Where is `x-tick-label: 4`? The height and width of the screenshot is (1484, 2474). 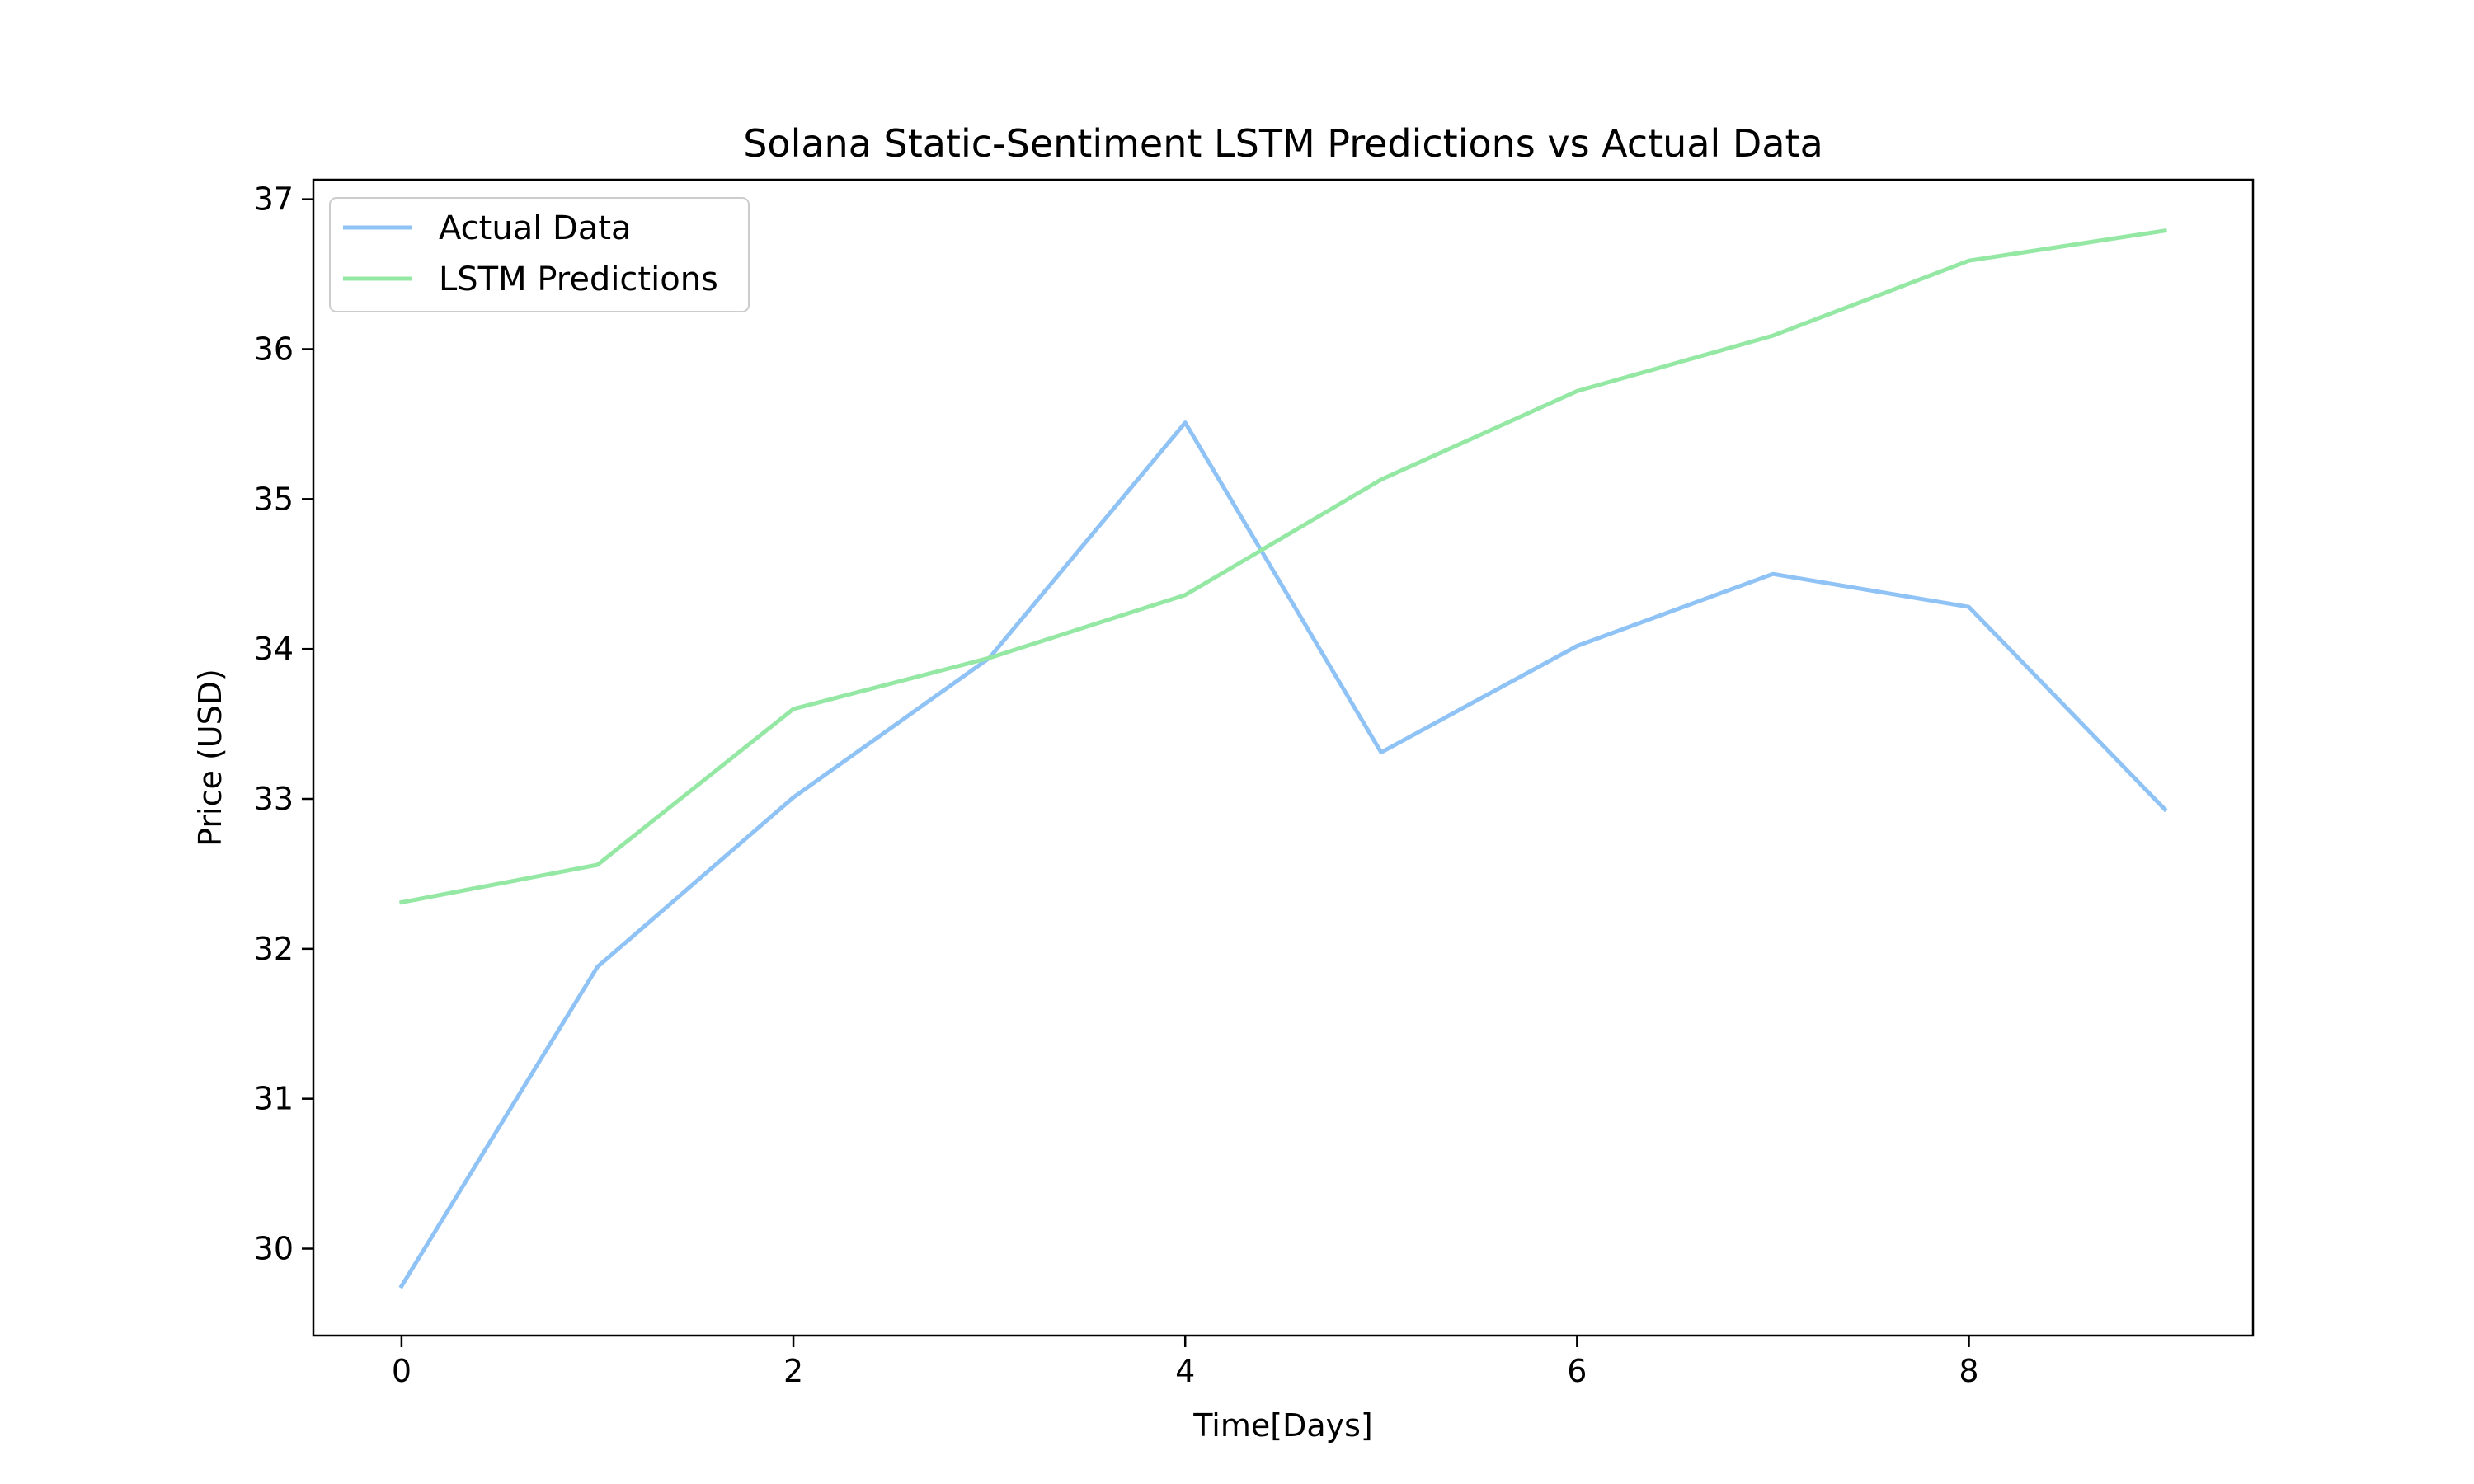
x-tick-label: 4 is located at coordinates (1185, 1371).